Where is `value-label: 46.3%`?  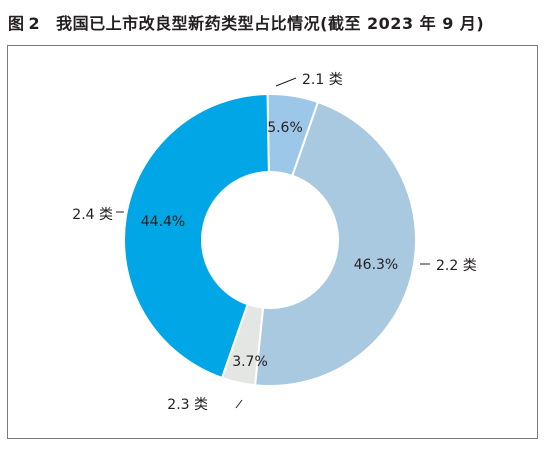
value-label: 46.3% is located at coordinates (376, 265).